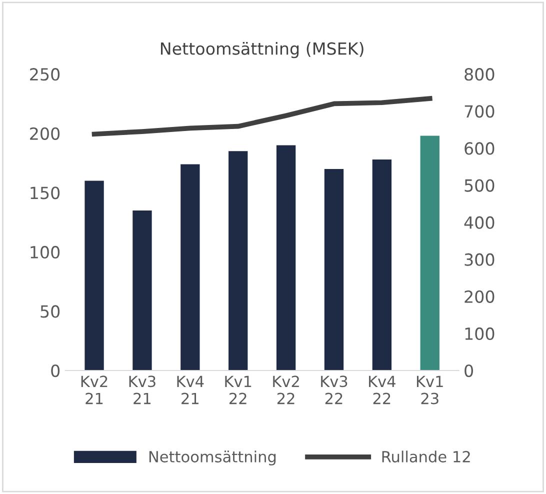 This screenshot has width=546, height=494. I want to click on y2-tick-label: 0, so click(468, 371).